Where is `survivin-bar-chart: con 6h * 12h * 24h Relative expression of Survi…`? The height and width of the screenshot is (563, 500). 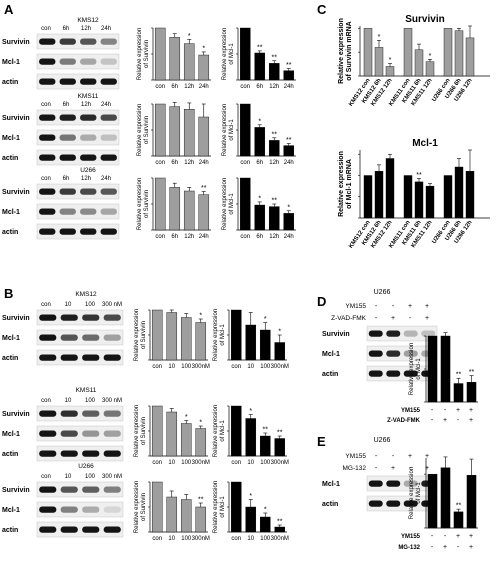 survivin-bar-chart: con 6h * 12h * 24h Relative expression of Survi… is located at coordinates (174, 58).